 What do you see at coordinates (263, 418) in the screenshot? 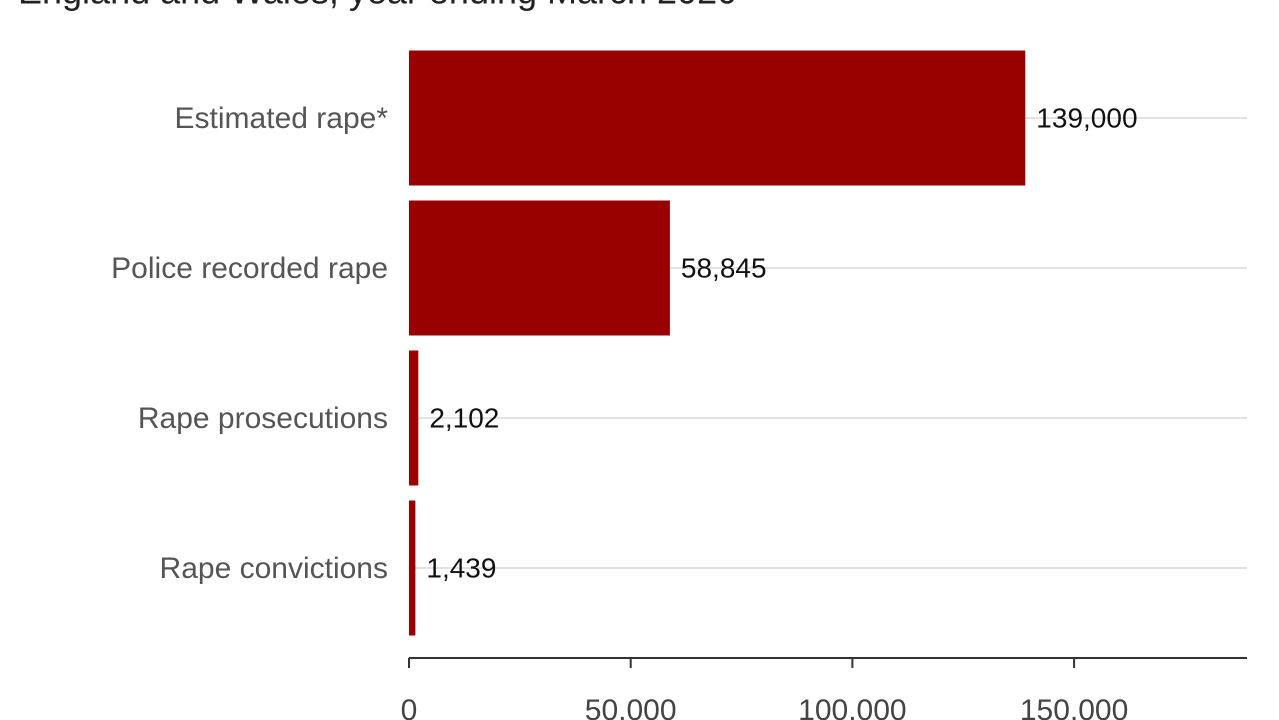
I see `y-tick-label: Rape prosecutions` at bounding box center [263, 418].